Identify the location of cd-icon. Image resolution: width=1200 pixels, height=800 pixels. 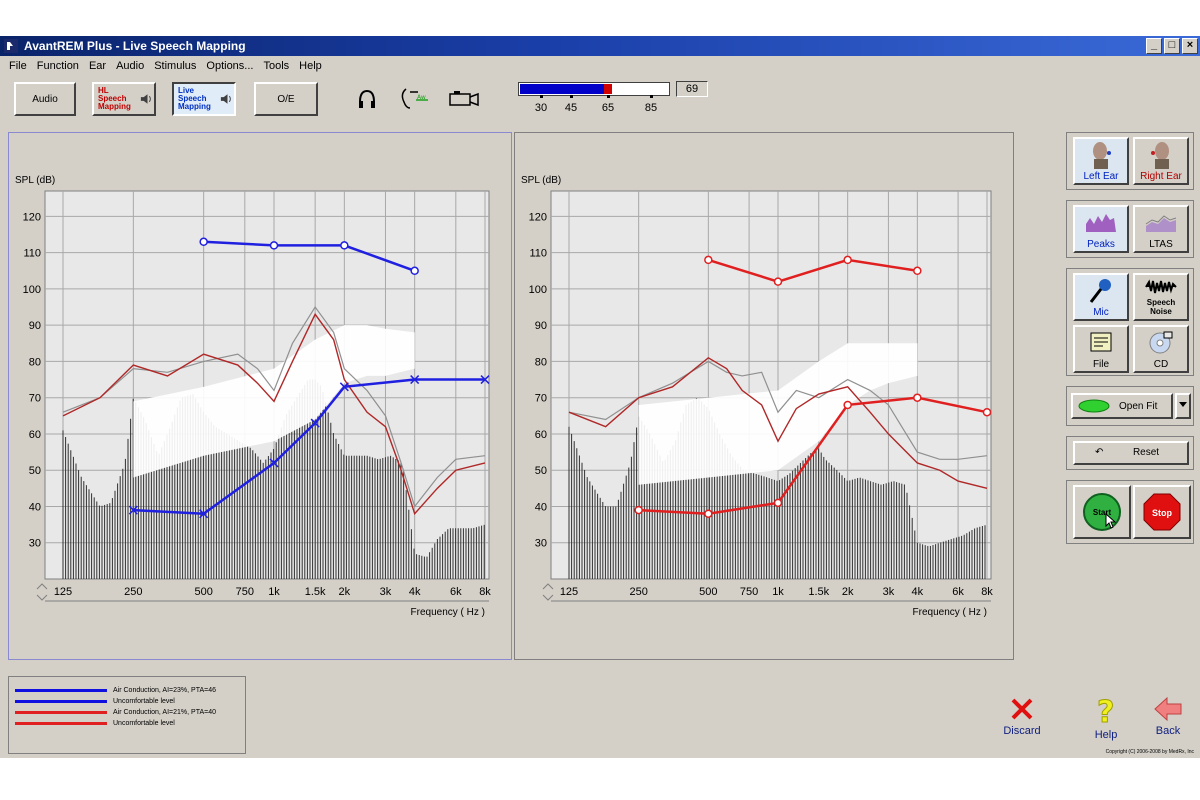
(1161, 342).